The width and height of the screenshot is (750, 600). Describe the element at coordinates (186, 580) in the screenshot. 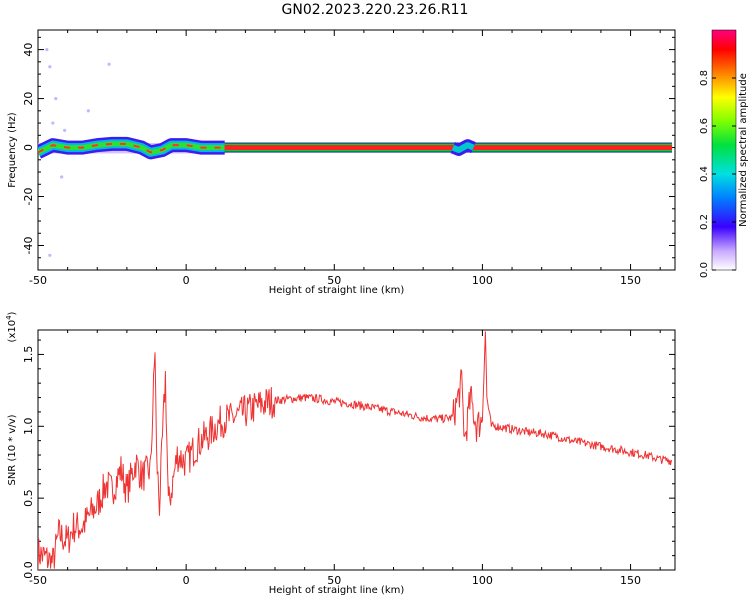

I see `snr-xtick-label: 0` at that location.